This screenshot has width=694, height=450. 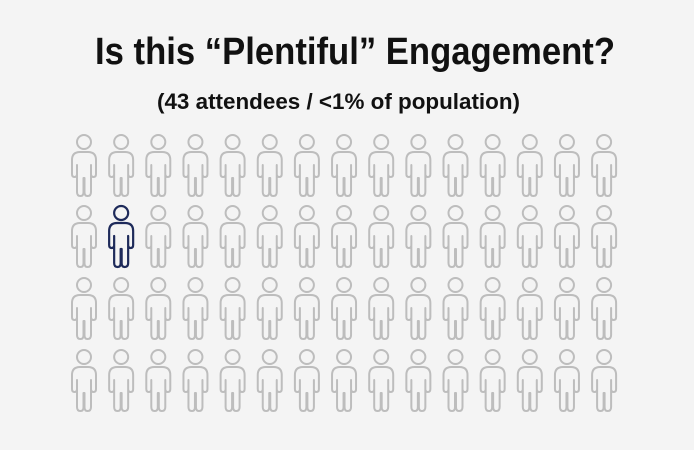 What do you see at coordinates (355, 52) in the screenshot?
I see `title: Is this “Plentiful” Engagement?` at bounding box center [355, 52].